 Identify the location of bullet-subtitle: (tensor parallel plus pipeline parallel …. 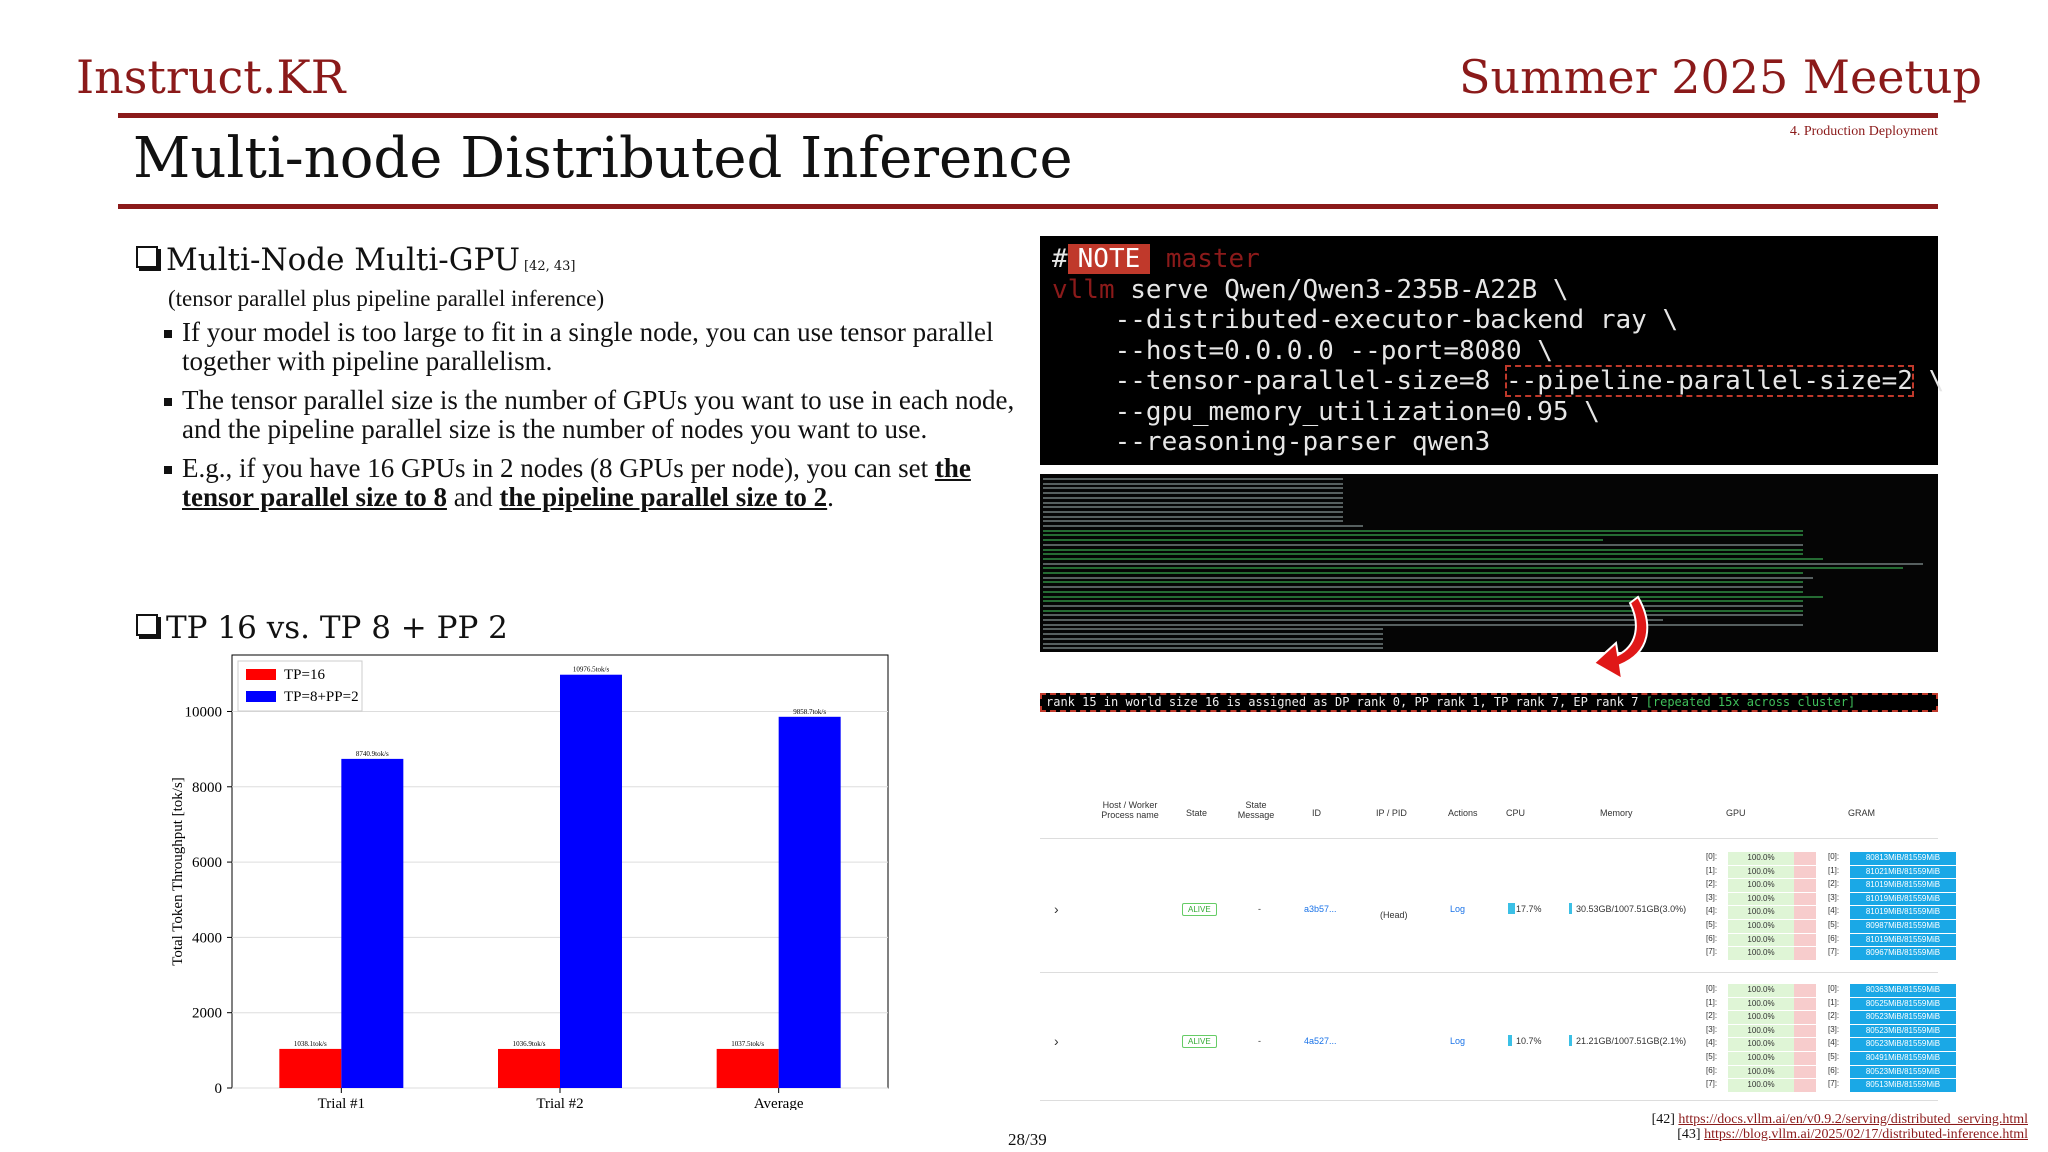
(386, 298).